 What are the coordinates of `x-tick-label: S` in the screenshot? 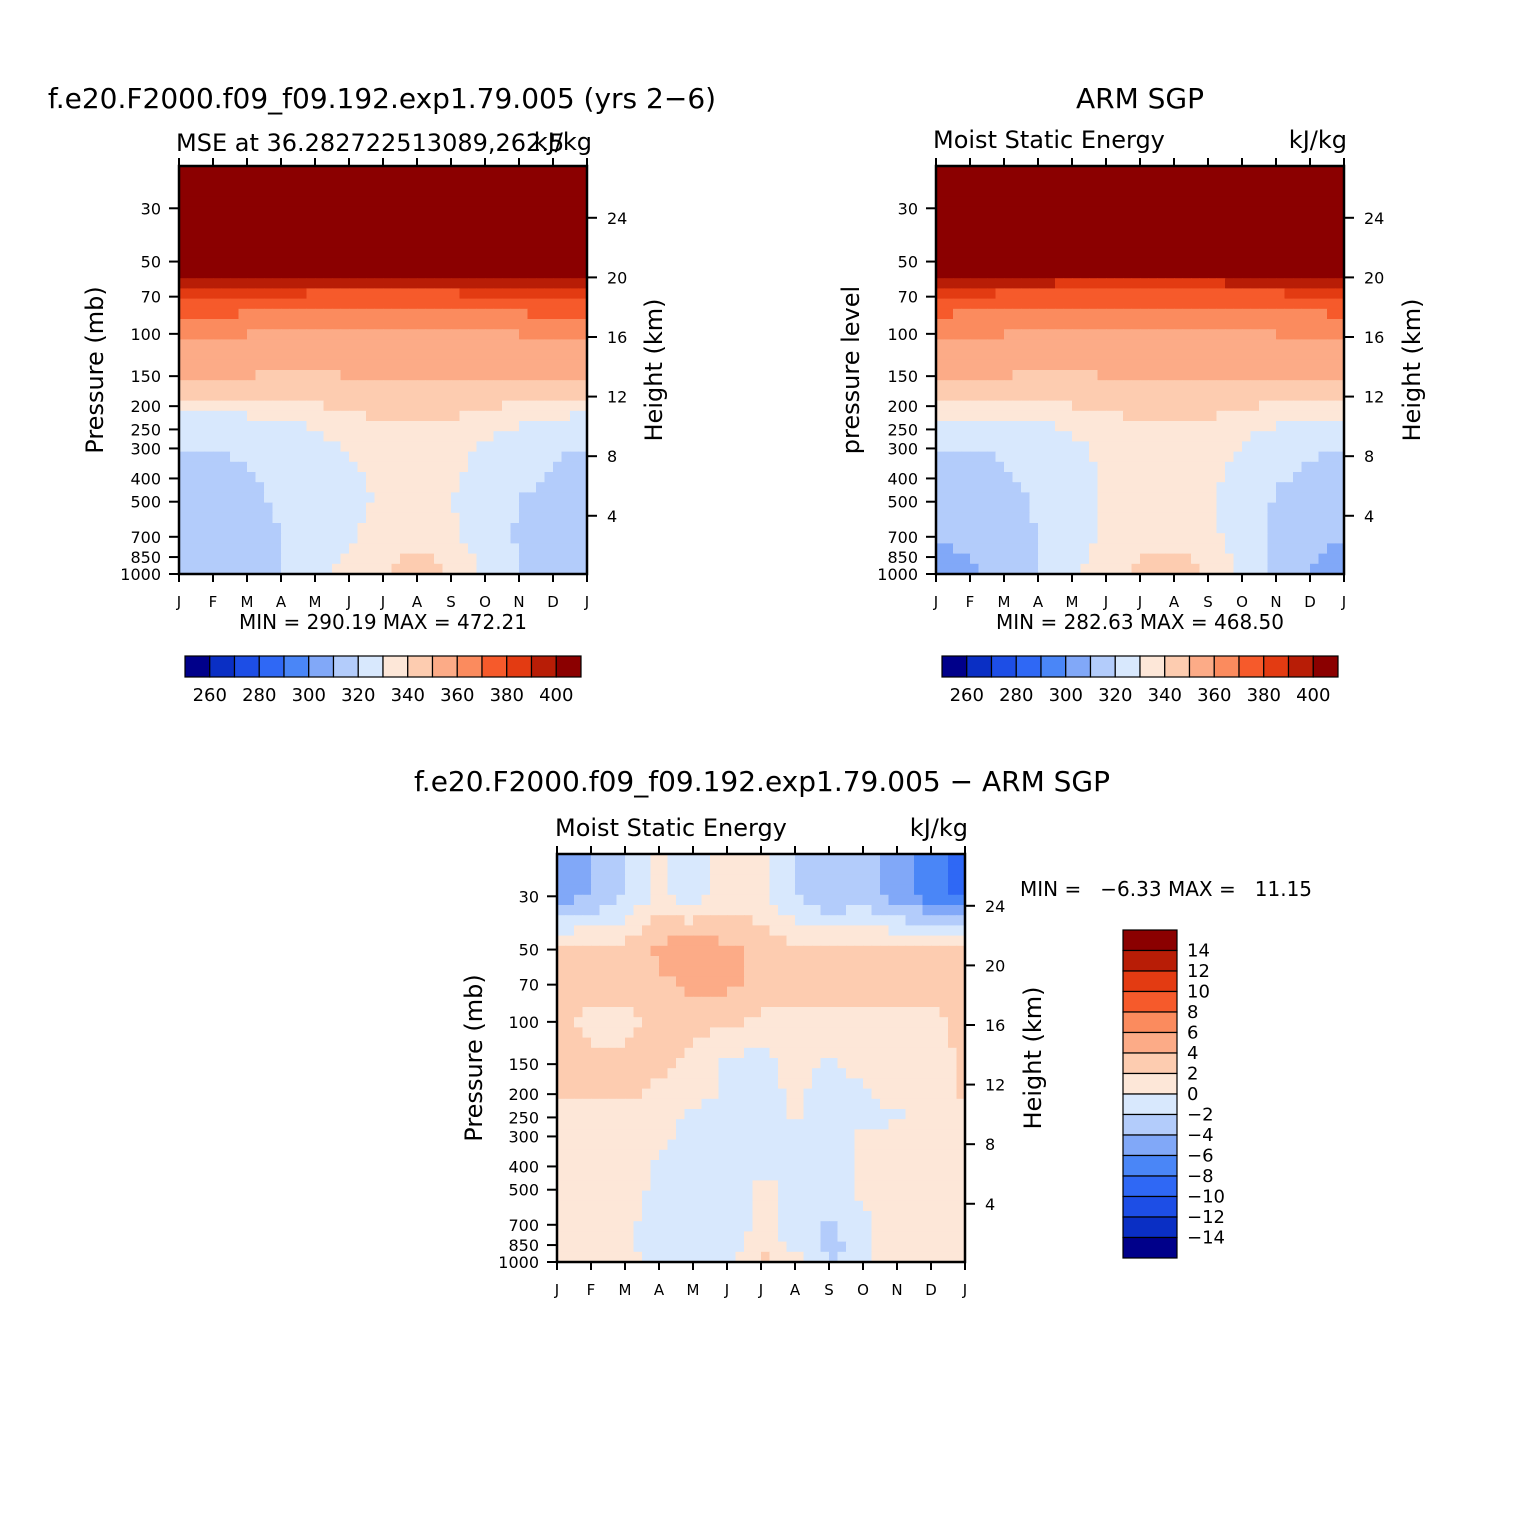 It's located at (1208, 602).